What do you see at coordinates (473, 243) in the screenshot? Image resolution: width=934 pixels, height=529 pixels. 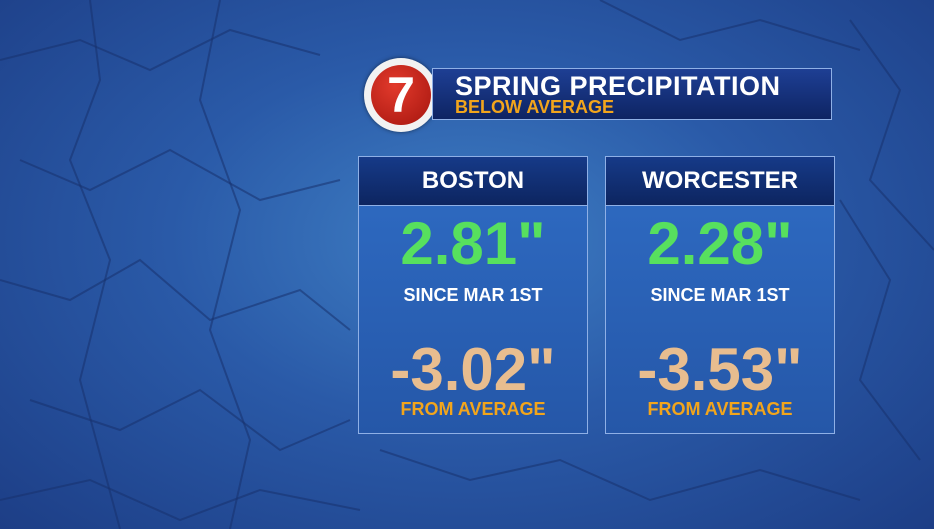 I see `precip-amount: 2.81"` at bounding box center [473, 243].